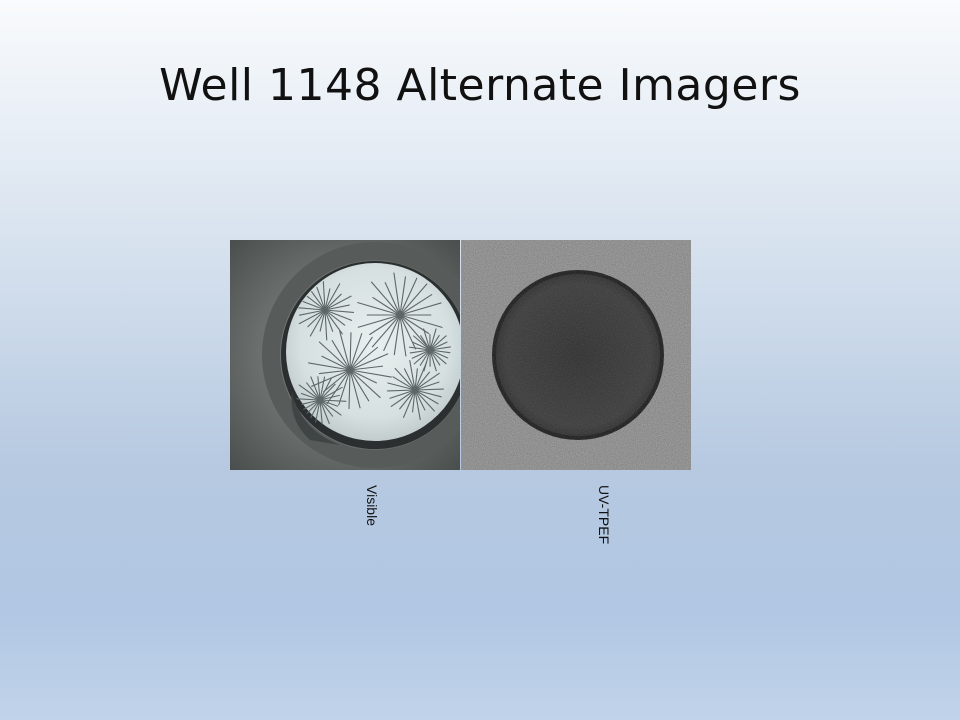 This screenshot has width=960, height=720. Describe the element at coordinates (480, 85) in the screenshot. I see `slide-title: Well 1148 Alternate Imagers` at that location.